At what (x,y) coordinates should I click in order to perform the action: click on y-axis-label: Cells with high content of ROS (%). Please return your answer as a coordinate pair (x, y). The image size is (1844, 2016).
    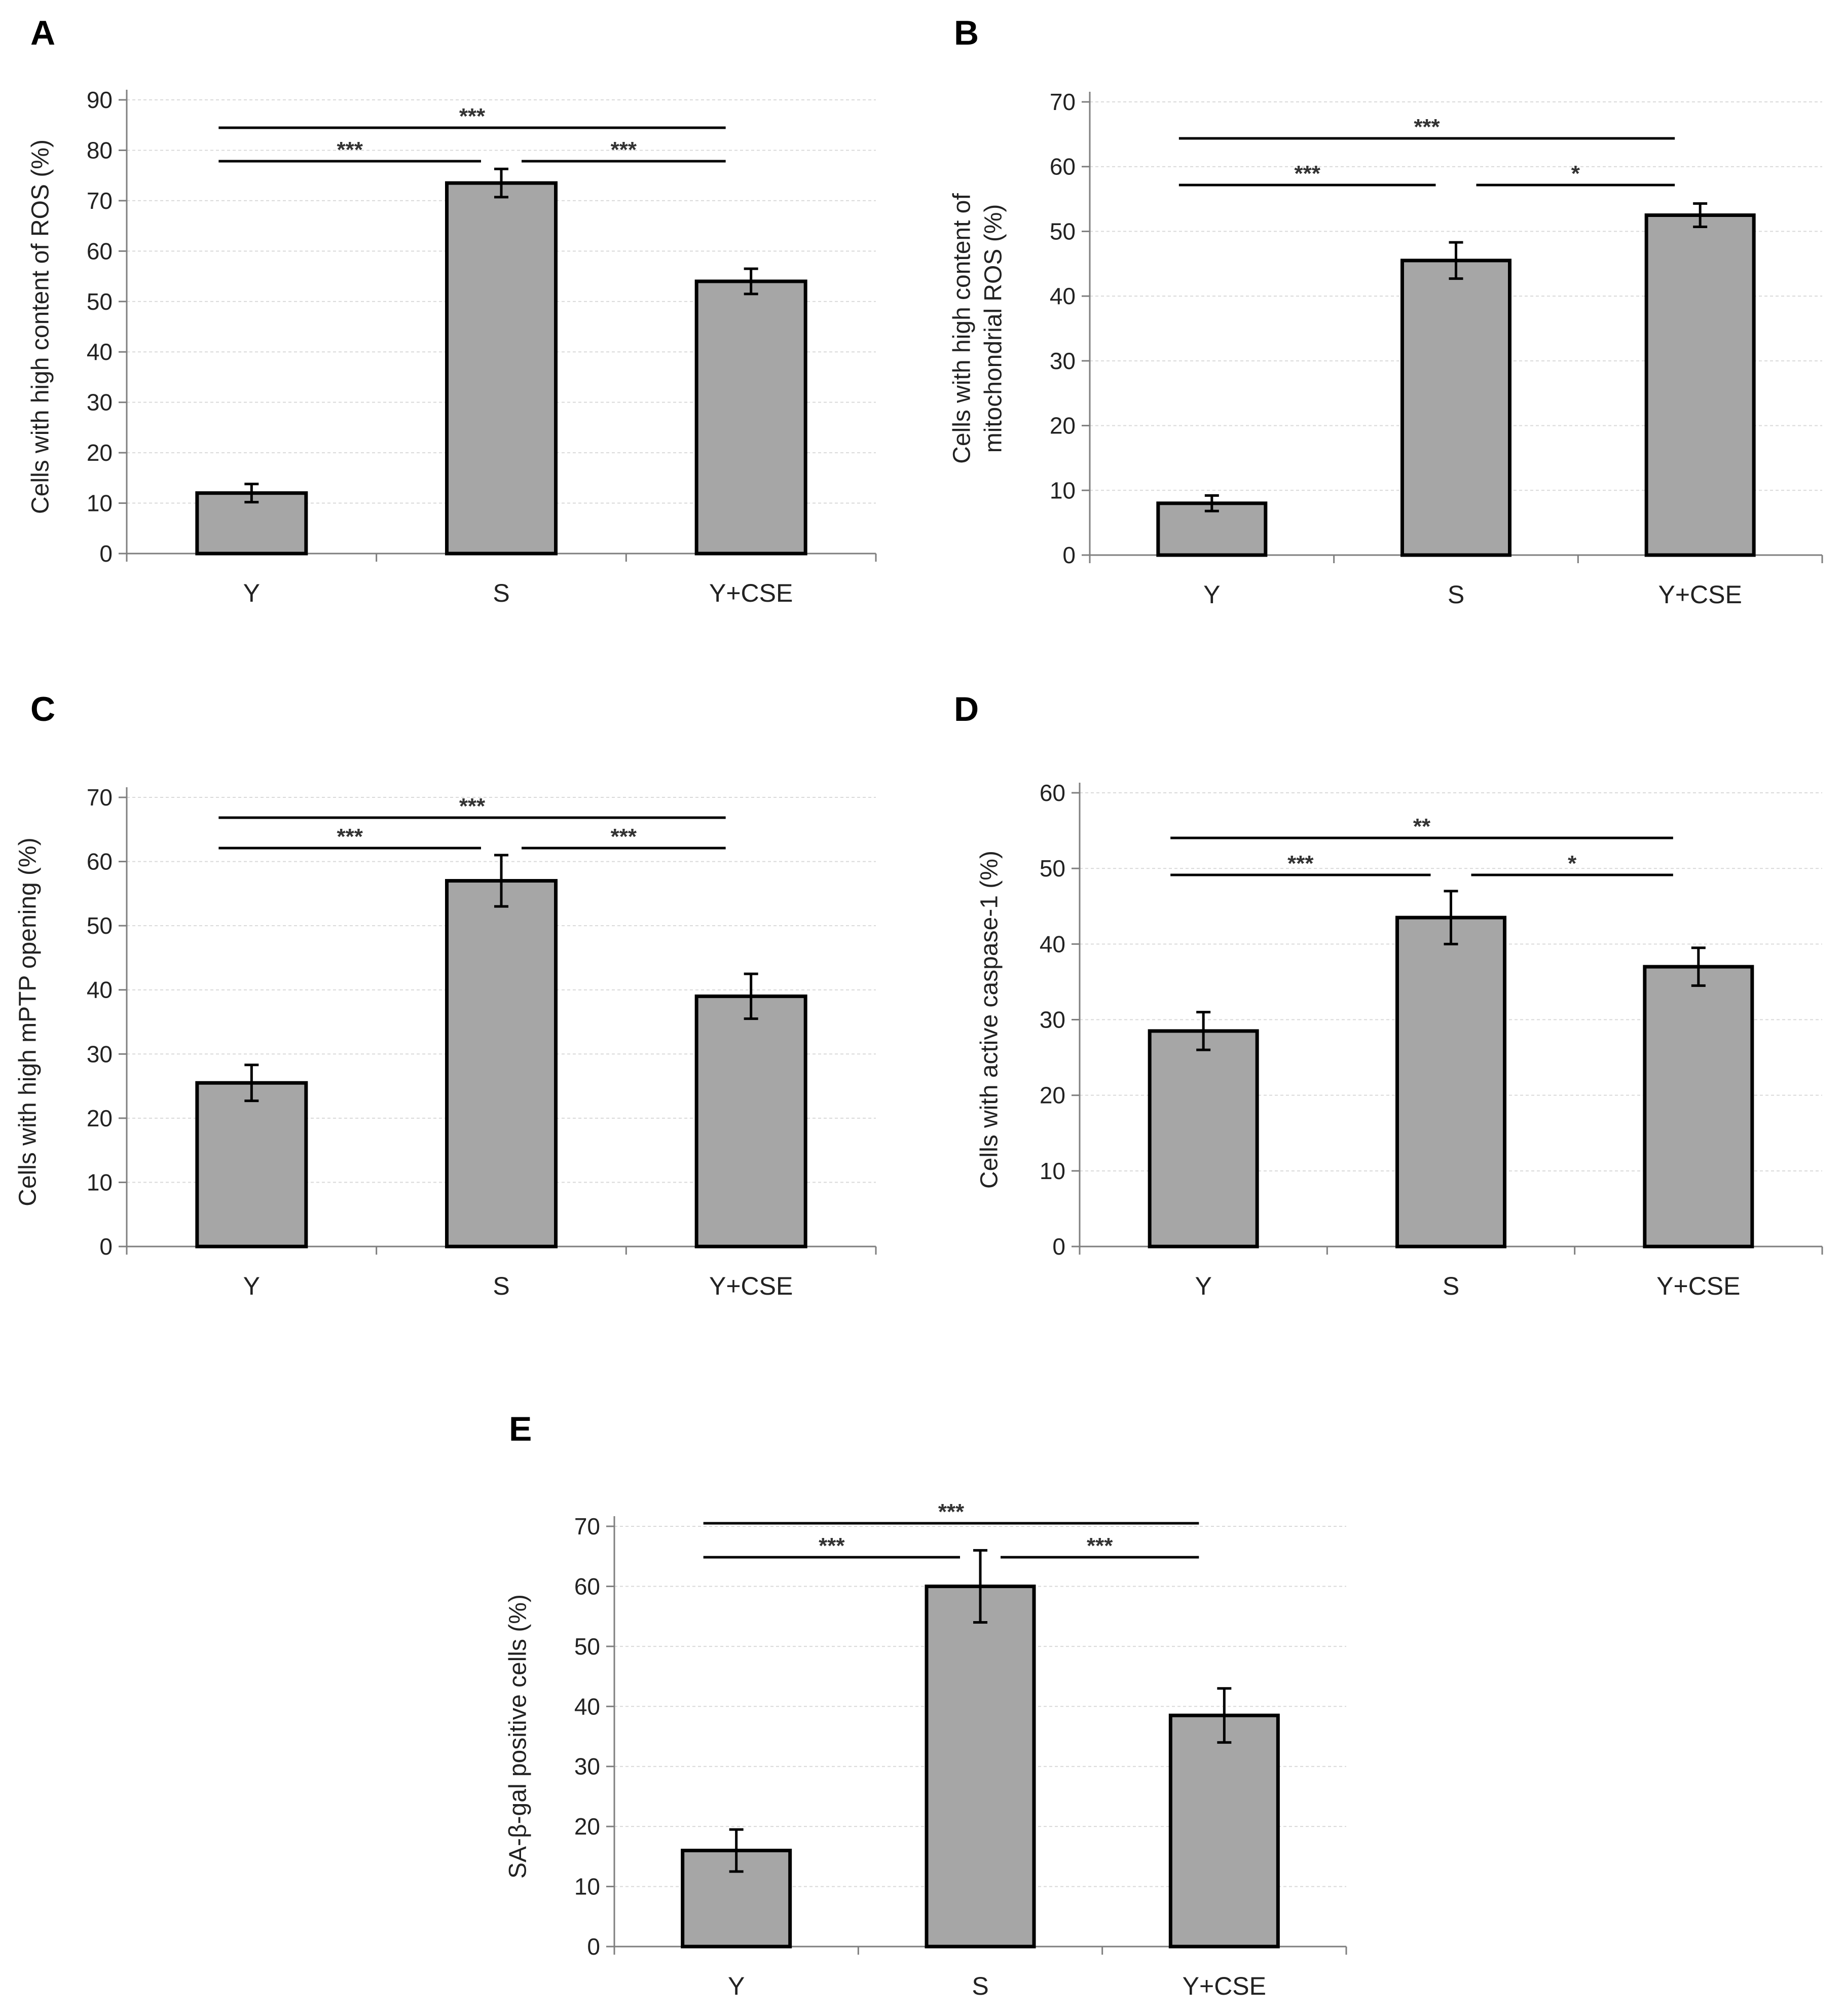
    Looking at the image, I should click on (41, 326).